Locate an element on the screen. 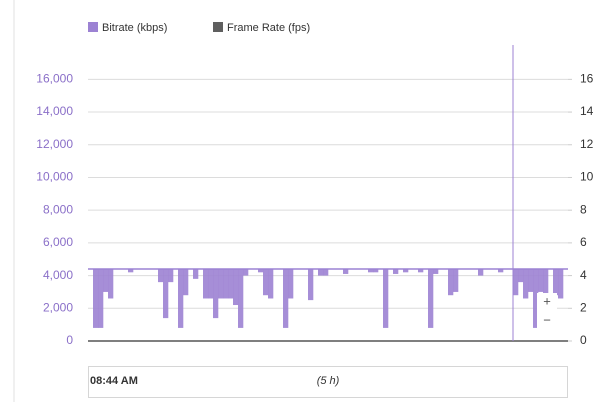 The height and width of the screenshot is (402, 606). y2-tick-label: 4 is located at coordinates (583, 275).